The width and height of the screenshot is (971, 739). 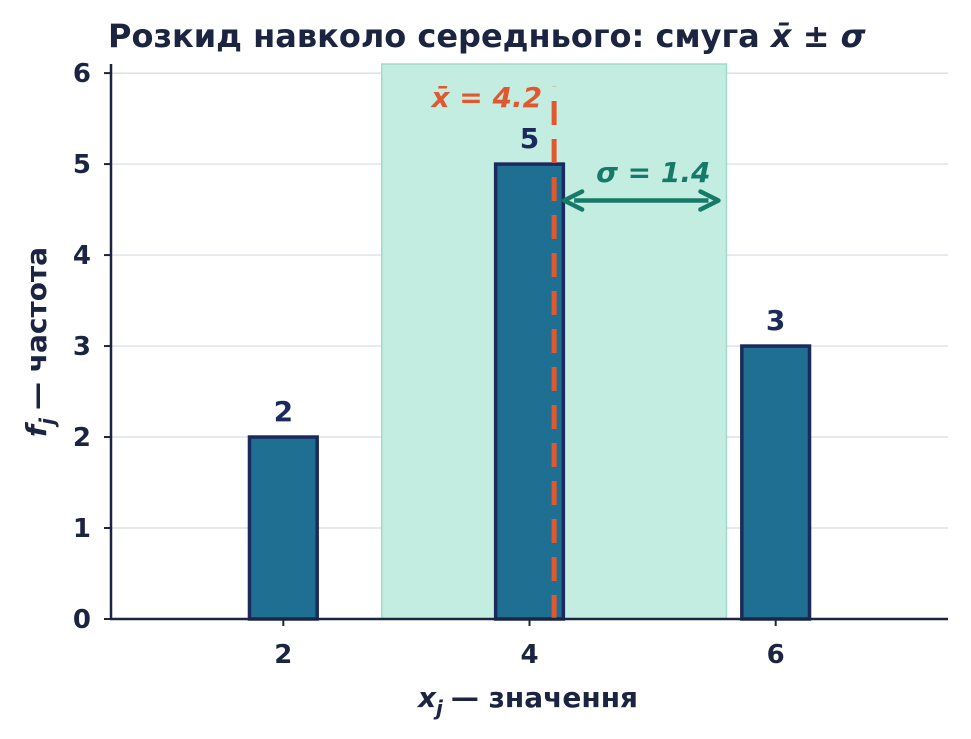 I want to click on y-tick-label: 0, so click(x=82, y=620).